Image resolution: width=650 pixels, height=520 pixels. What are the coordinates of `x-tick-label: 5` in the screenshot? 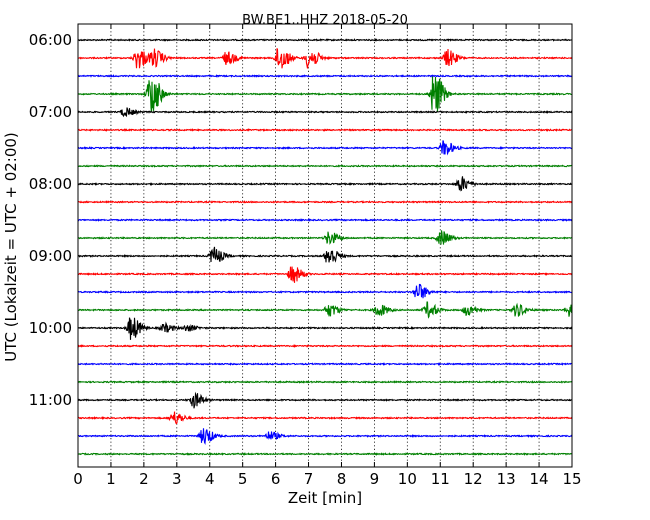 It's located at (243, 479).